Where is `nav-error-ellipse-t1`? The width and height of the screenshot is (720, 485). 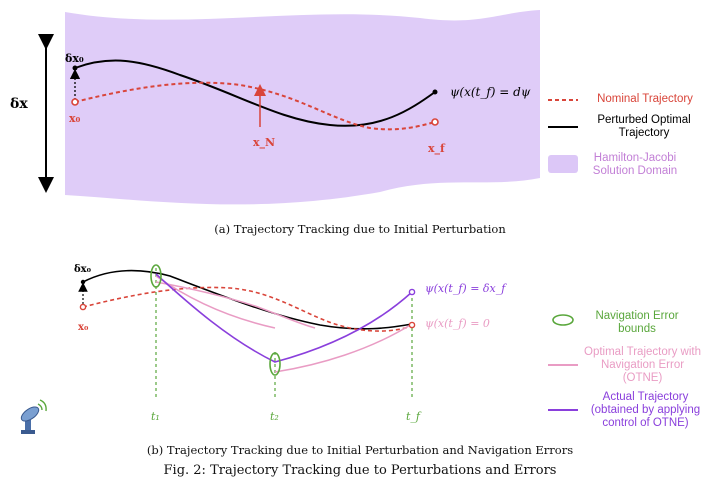 nav-error-ellipse-t1 is located at coordinates (156, 276).